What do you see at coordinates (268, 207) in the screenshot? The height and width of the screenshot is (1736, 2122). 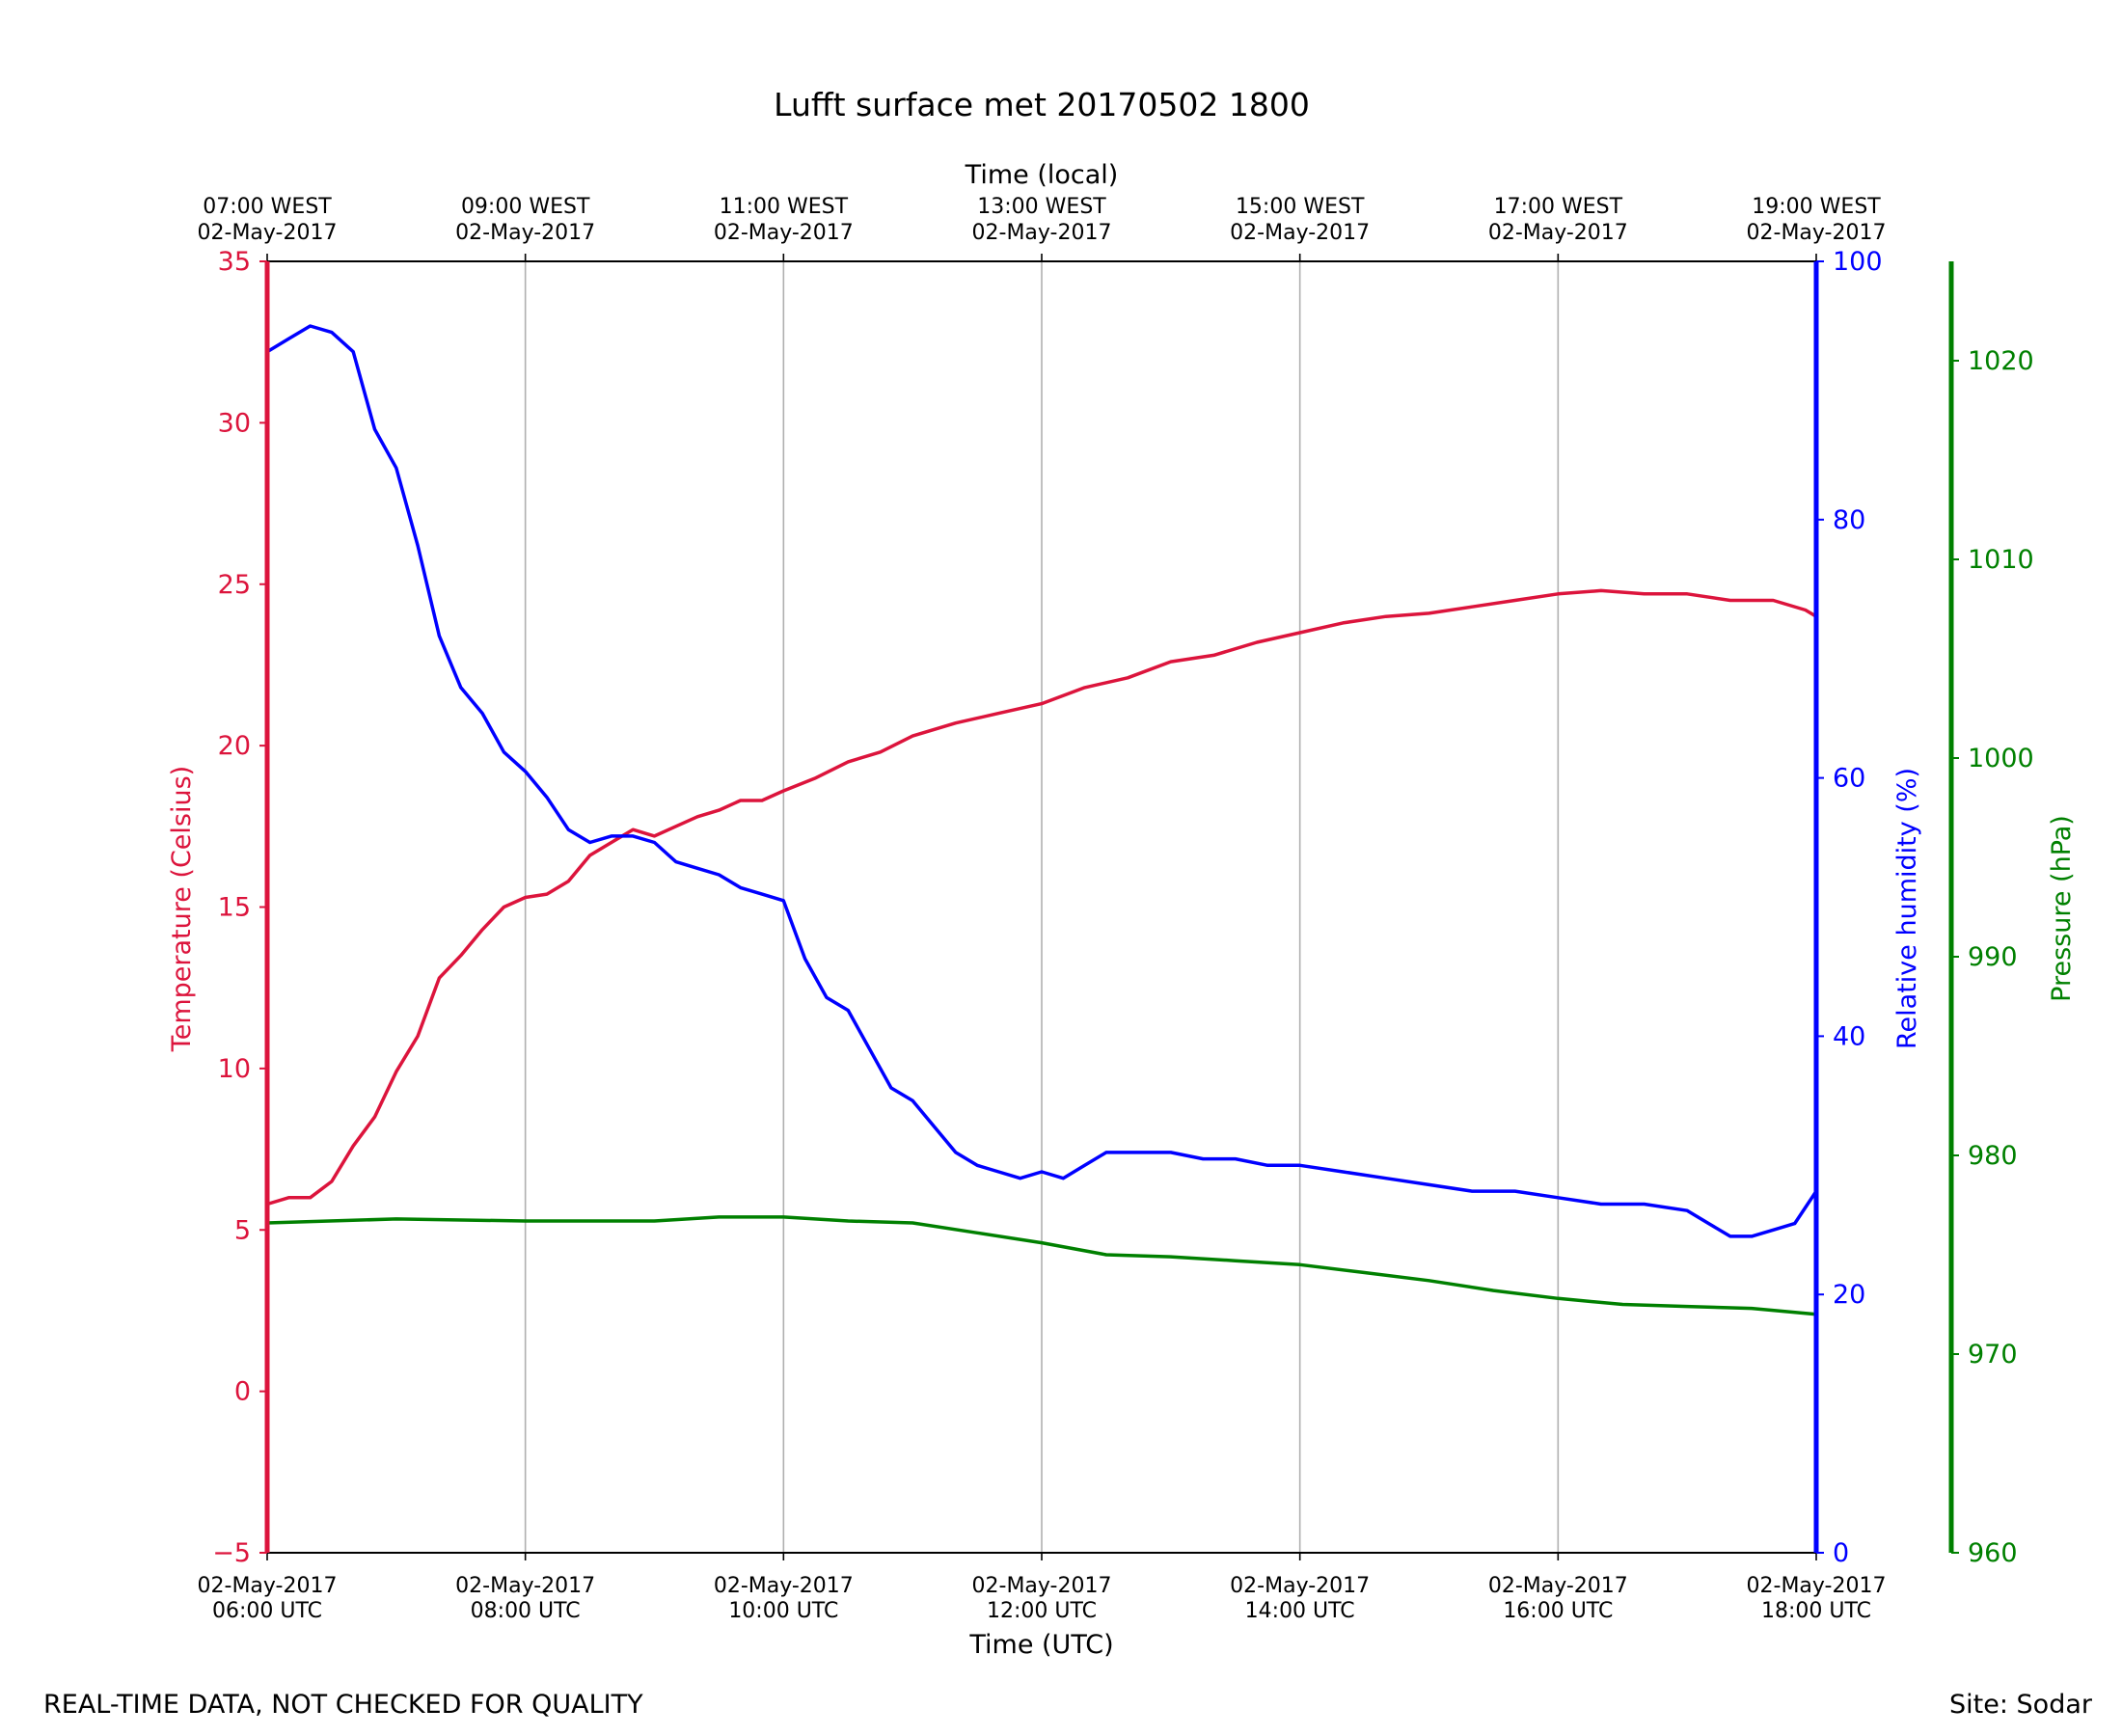 I see `top-tick-time: 07:00 WEST` at bounding box center [268, 207].